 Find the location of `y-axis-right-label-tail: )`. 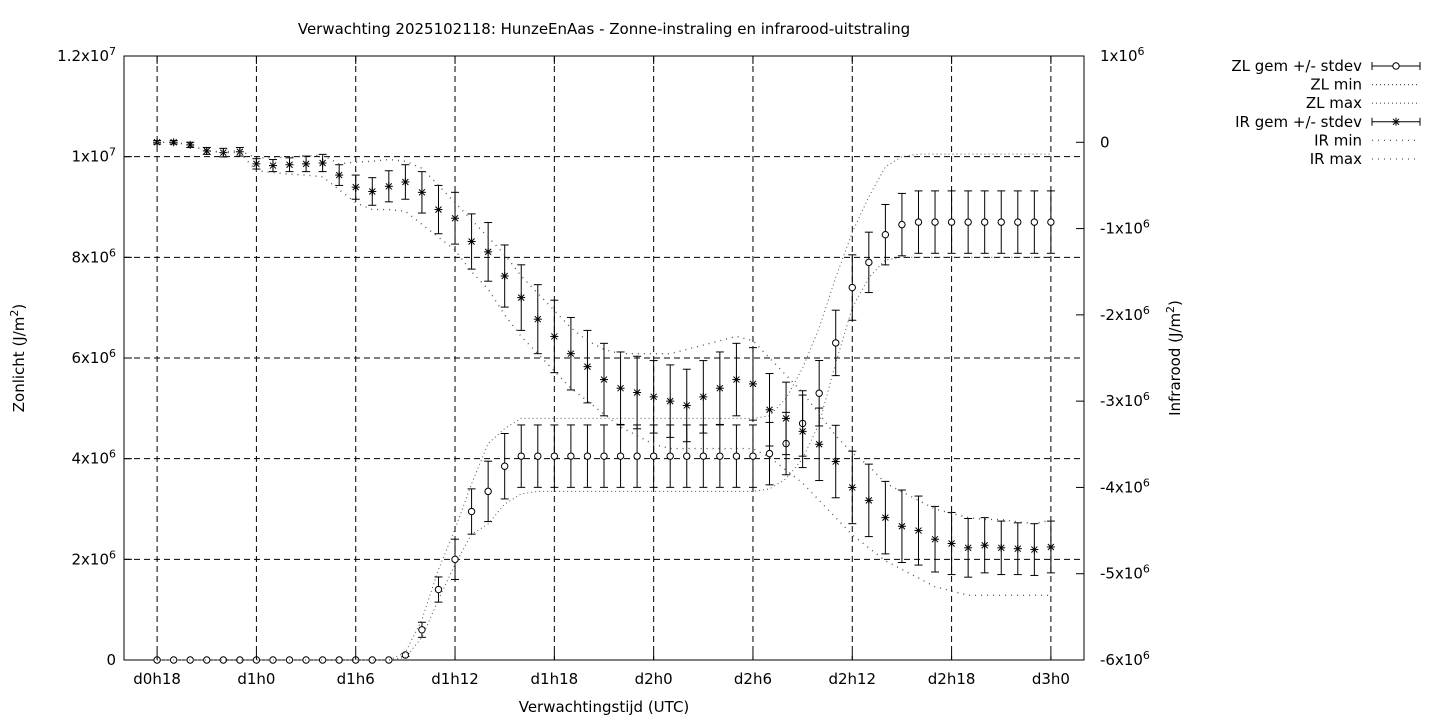

y-axis-right-label-tail: ) is located at coordinates (1175, 303).